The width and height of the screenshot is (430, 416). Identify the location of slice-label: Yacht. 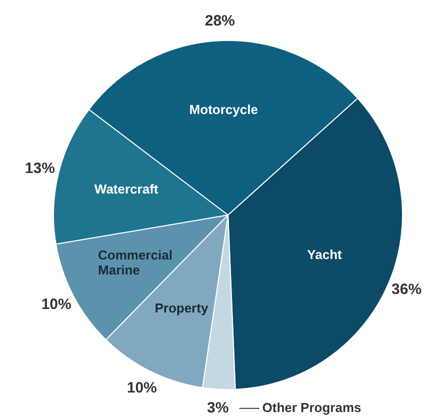
(325, 254).